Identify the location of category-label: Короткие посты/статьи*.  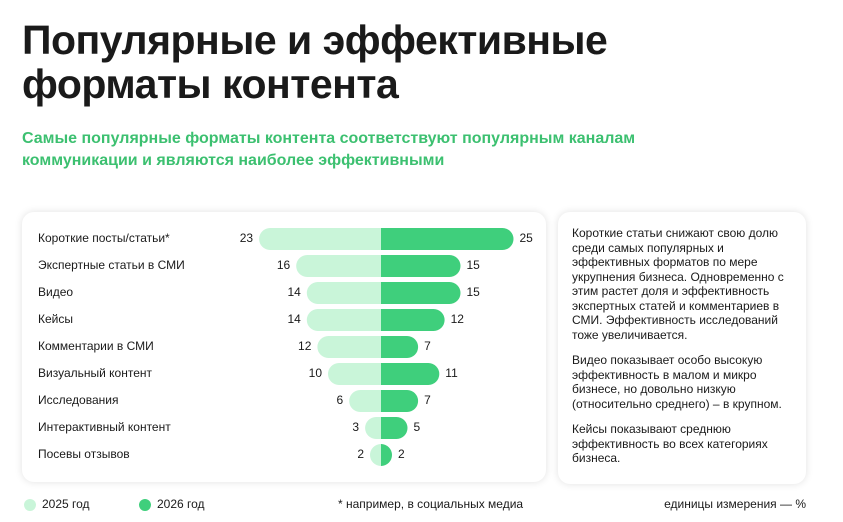
(104, 238).